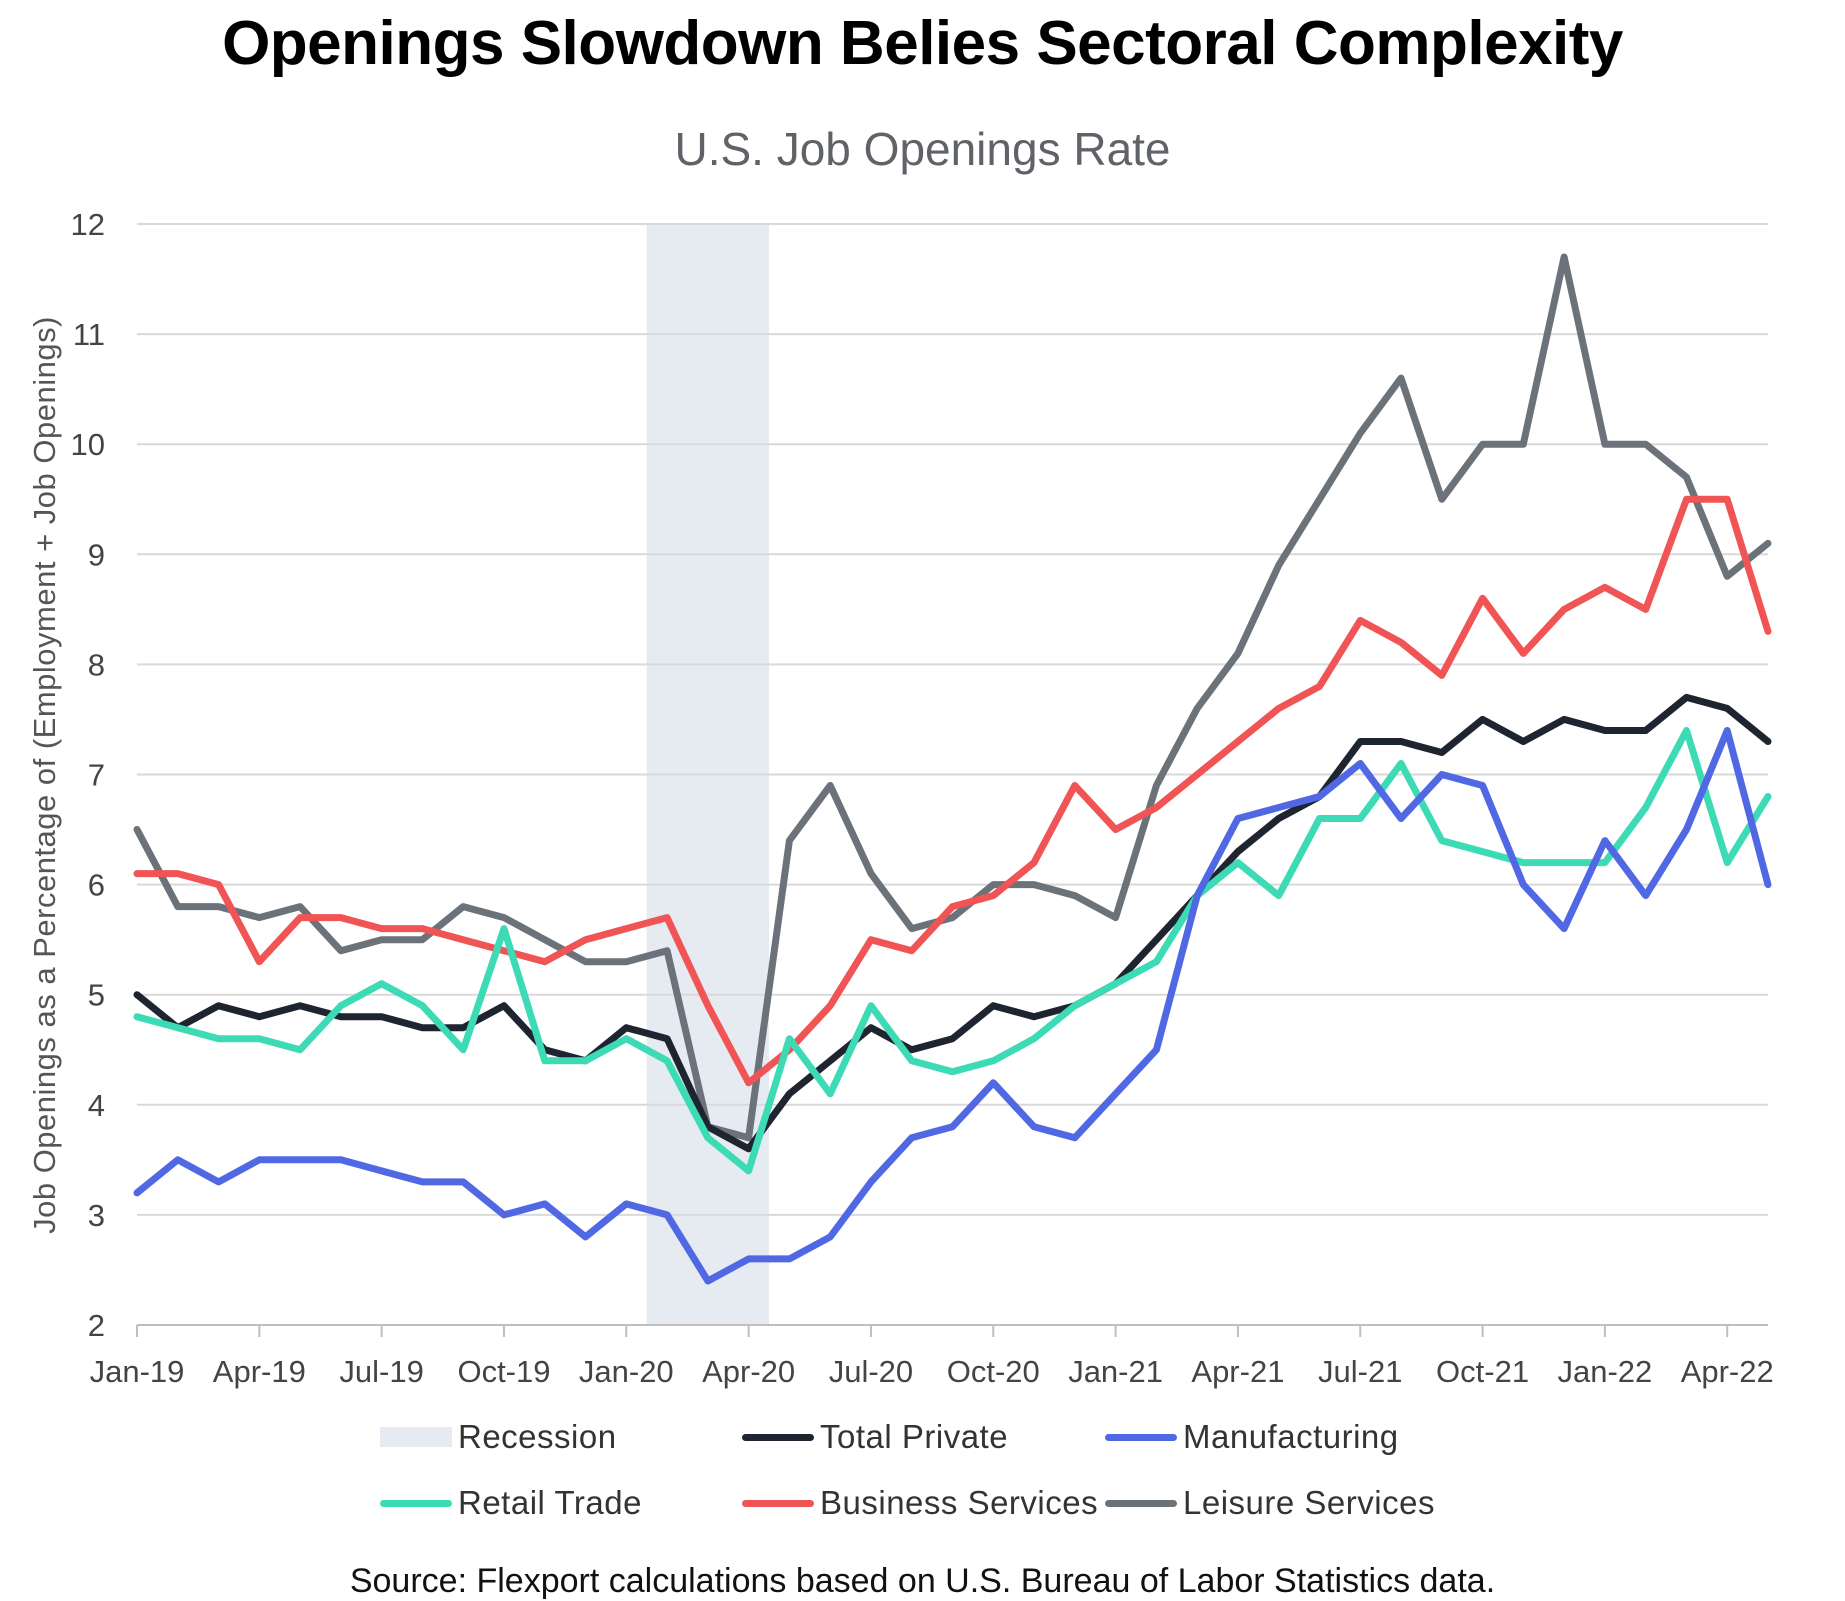  I want to click on legend-label-total-private: Total Private, so click(914, 1436).